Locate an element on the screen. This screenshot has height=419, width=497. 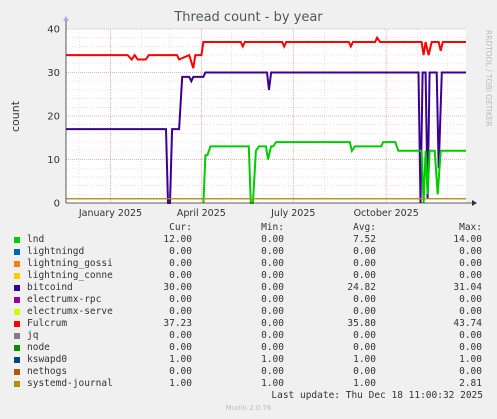
legend-name: bitcoind is located at coordinates (50, 287).